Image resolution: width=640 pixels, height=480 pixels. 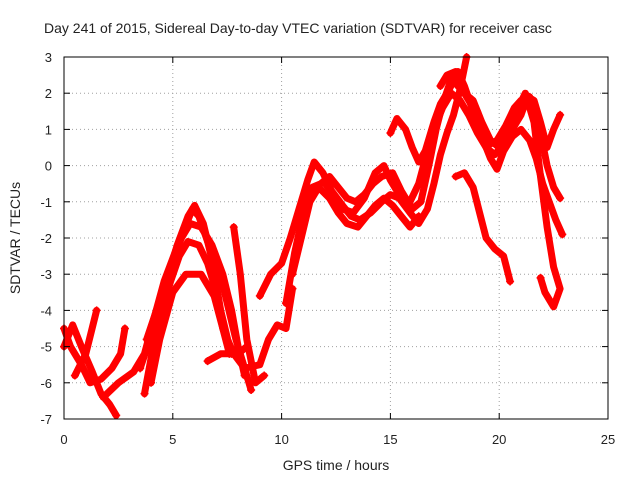 What do you see at coordinates (46, 383) in the screenshot?
I see `y-tick-label: -6` at bounding box center [46, 383].